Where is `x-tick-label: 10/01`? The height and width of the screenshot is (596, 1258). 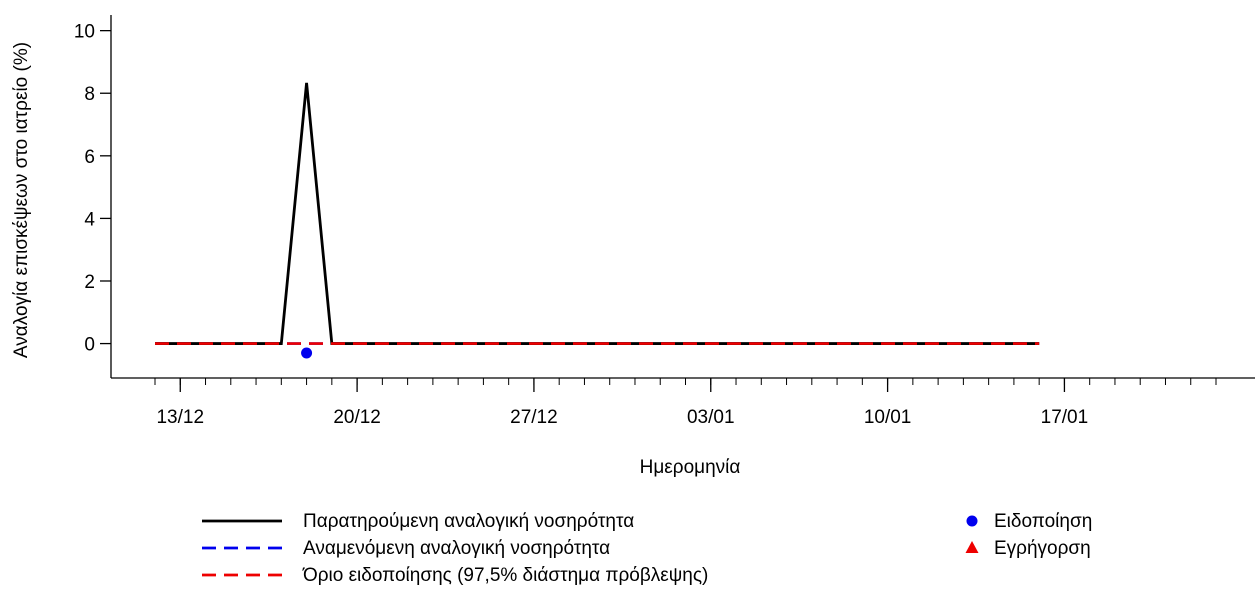 x-tick-label: 10/01 is located at coordinates (888, 417).